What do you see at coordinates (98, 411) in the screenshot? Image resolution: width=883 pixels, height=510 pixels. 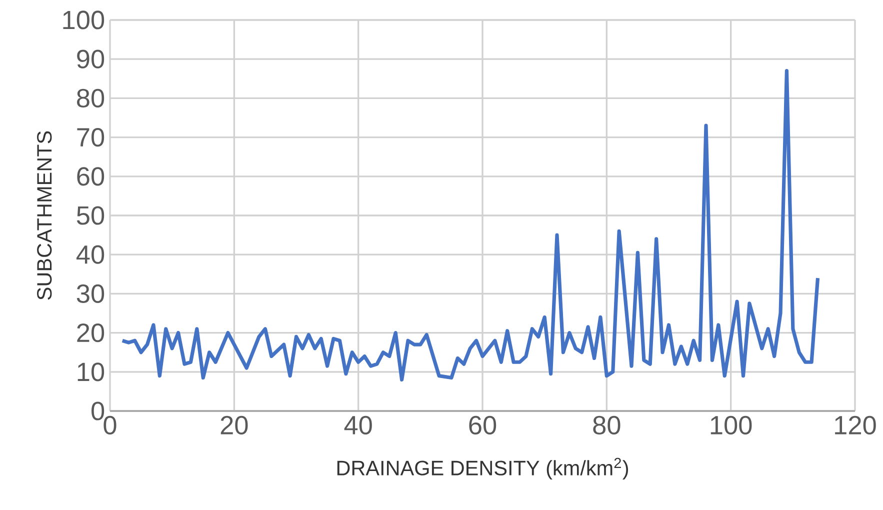 I see `y-tick-label: 0` at bounding box center [98, 411].